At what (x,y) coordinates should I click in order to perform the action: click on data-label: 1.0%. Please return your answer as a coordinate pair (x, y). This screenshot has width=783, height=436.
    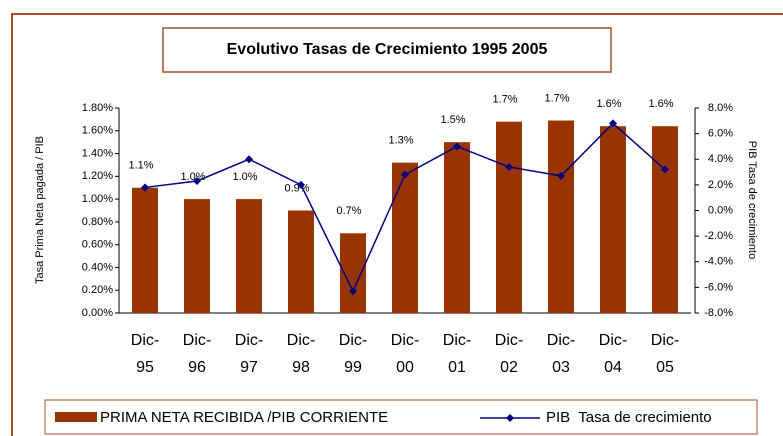
    Looking at the image, I should click on (244, 177).